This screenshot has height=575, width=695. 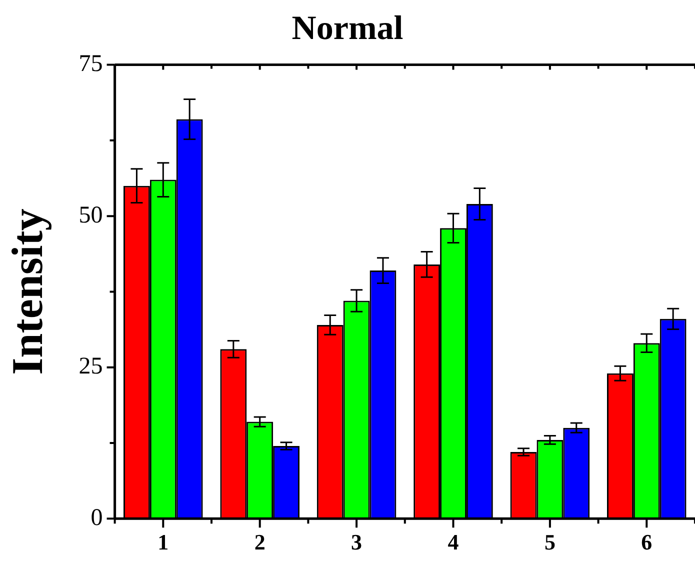 I want to click on x-tick-label: 5, so click(x=550, y=541).